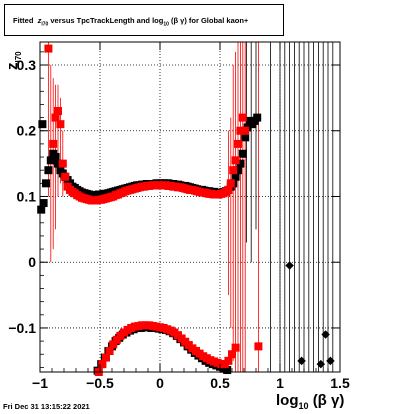 This screenshot has width=400, height=414. I want to click on x-tick-label: −1, so click(40, 383).